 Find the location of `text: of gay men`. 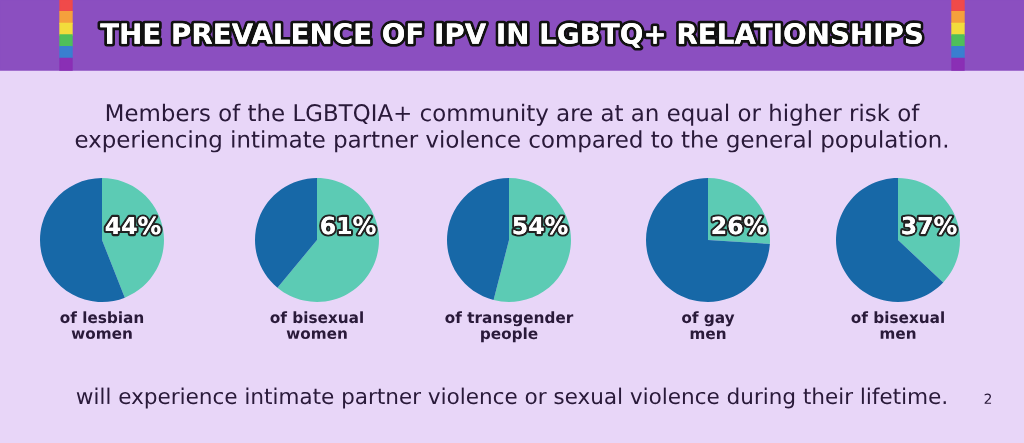

text: of gay men is located at coordinates (708, 325).